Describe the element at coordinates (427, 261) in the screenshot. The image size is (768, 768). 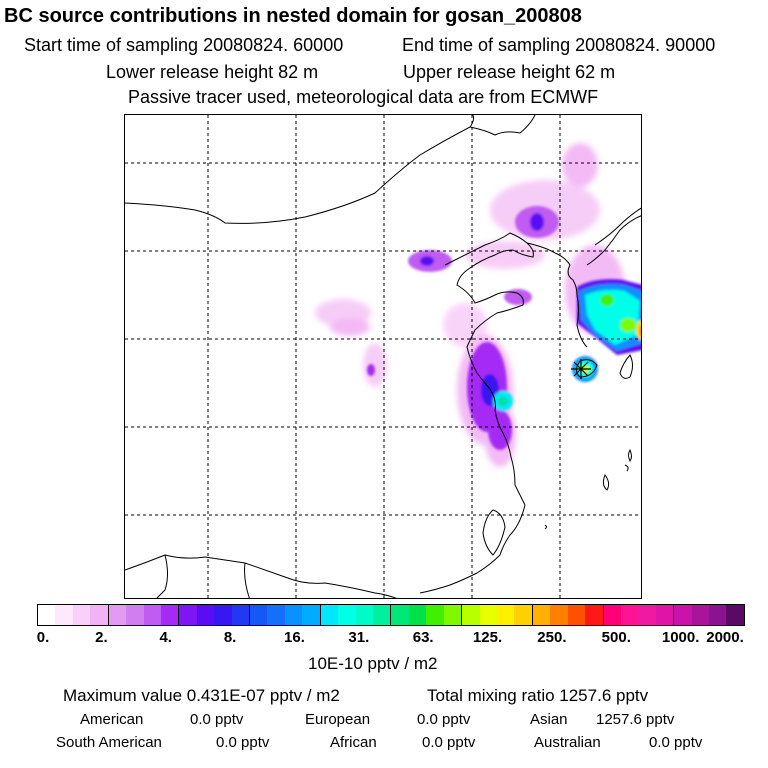
I see `plume-beijing-core` at that location.